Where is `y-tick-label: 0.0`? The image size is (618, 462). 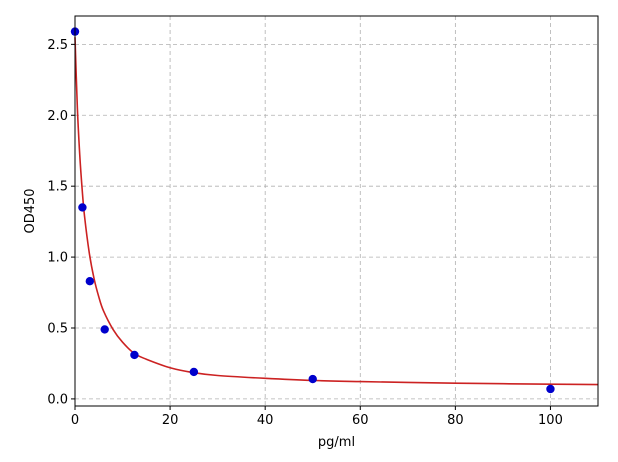
y-tick-label: 0.0 is located at coordinates (57, 399).